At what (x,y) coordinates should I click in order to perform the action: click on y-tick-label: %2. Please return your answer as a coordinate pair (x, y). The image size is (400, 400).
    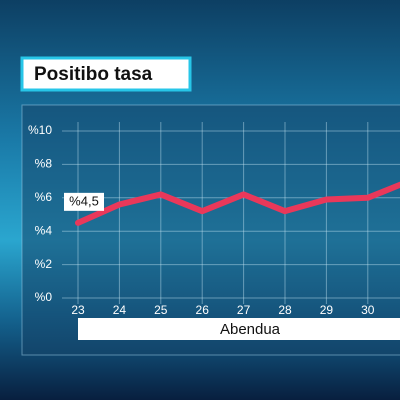
    Looking at the image, I should click on (44, 264).